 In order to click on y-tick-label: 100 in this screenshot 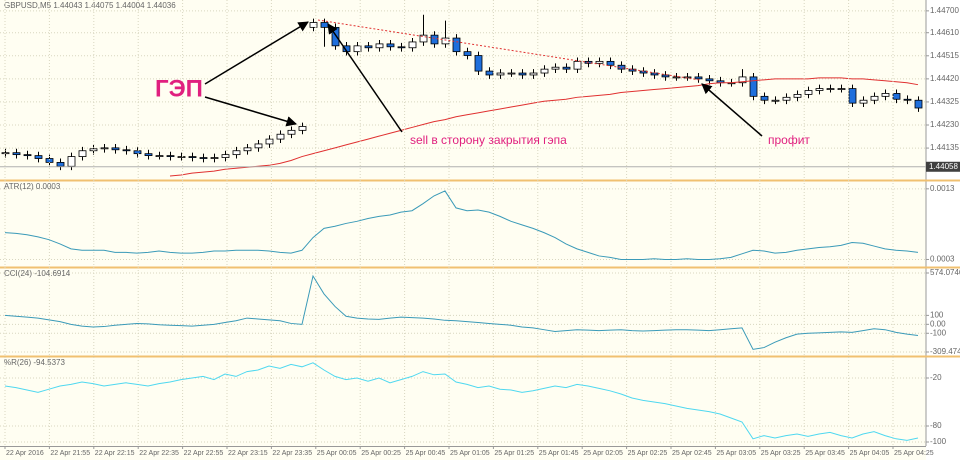, I will do `click(937, 314)`.